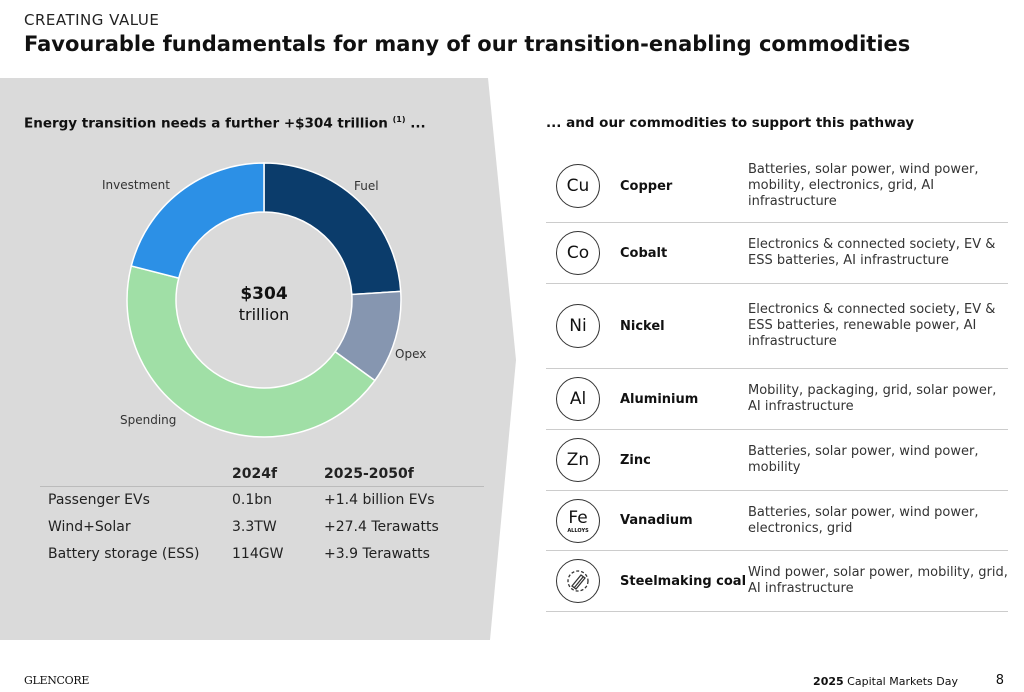  What do you see at coordinates (578, 253) in the screenshot?
I see `cobalt-symbol-icon: Co` at bounding box center [578, 253].